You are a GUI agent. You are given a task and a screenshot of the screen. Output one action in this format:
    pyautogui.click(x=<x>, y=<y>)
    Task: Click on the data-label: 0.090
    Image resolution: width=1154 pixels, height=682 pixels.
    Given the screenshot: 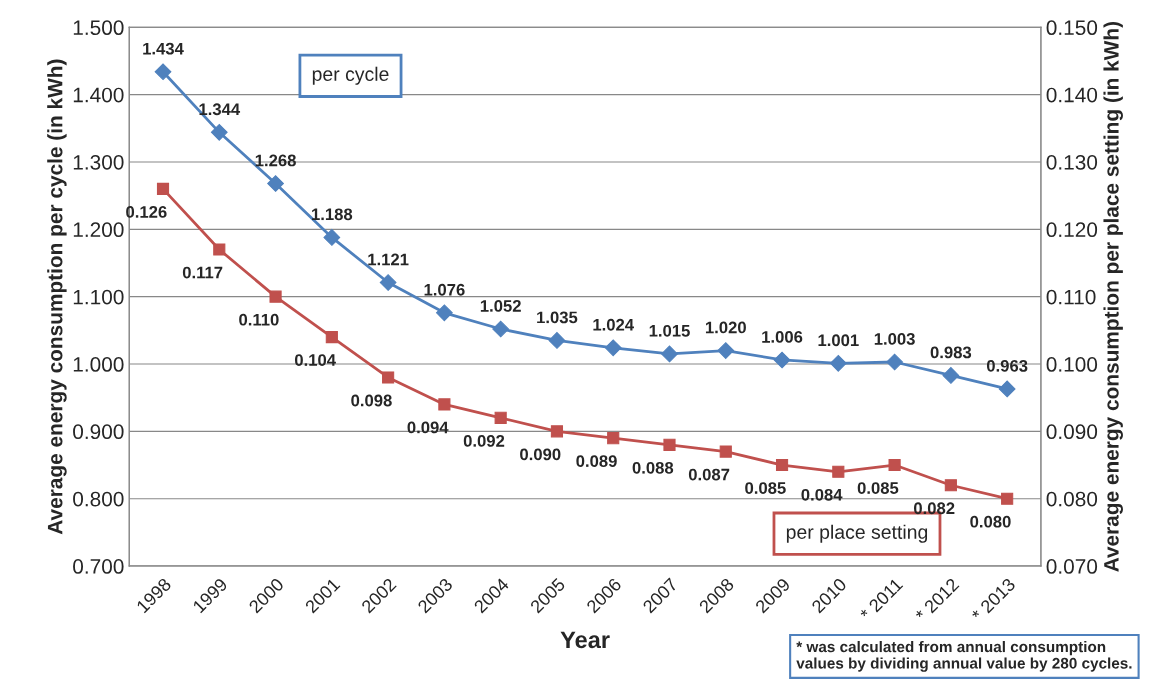 What is the action you would take?
    pyautogui.click(x=540, y=454)
    